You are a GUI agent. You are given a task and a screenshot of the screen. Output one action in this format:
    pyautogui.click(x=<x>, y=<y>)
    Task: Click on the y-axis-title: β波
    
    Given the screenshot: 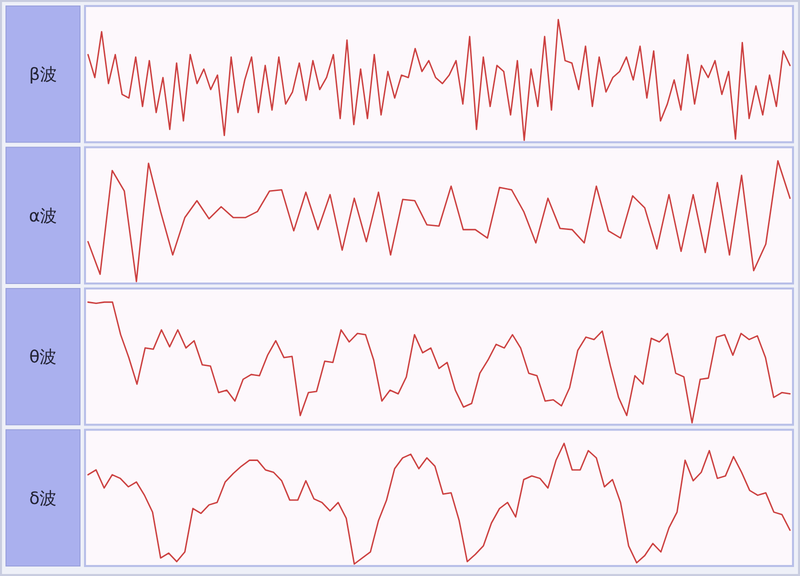 What is the action you would take?
    pyautogui.click(x=43, y=75)
    